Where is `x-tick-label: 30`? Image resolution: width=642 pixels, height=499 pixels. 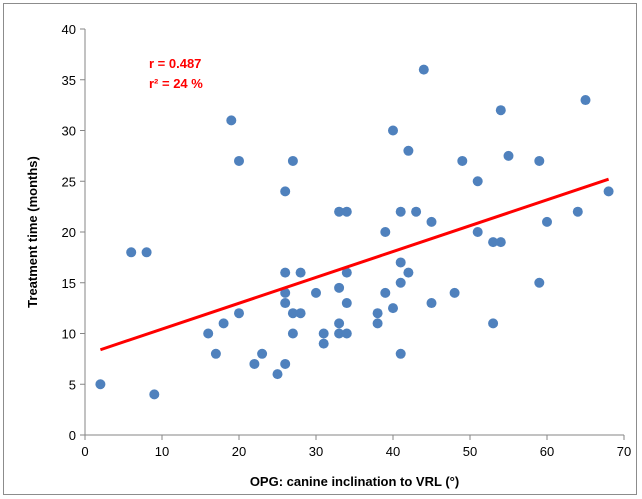 x-tick-label: 30 is located at coordinates (316, 451).